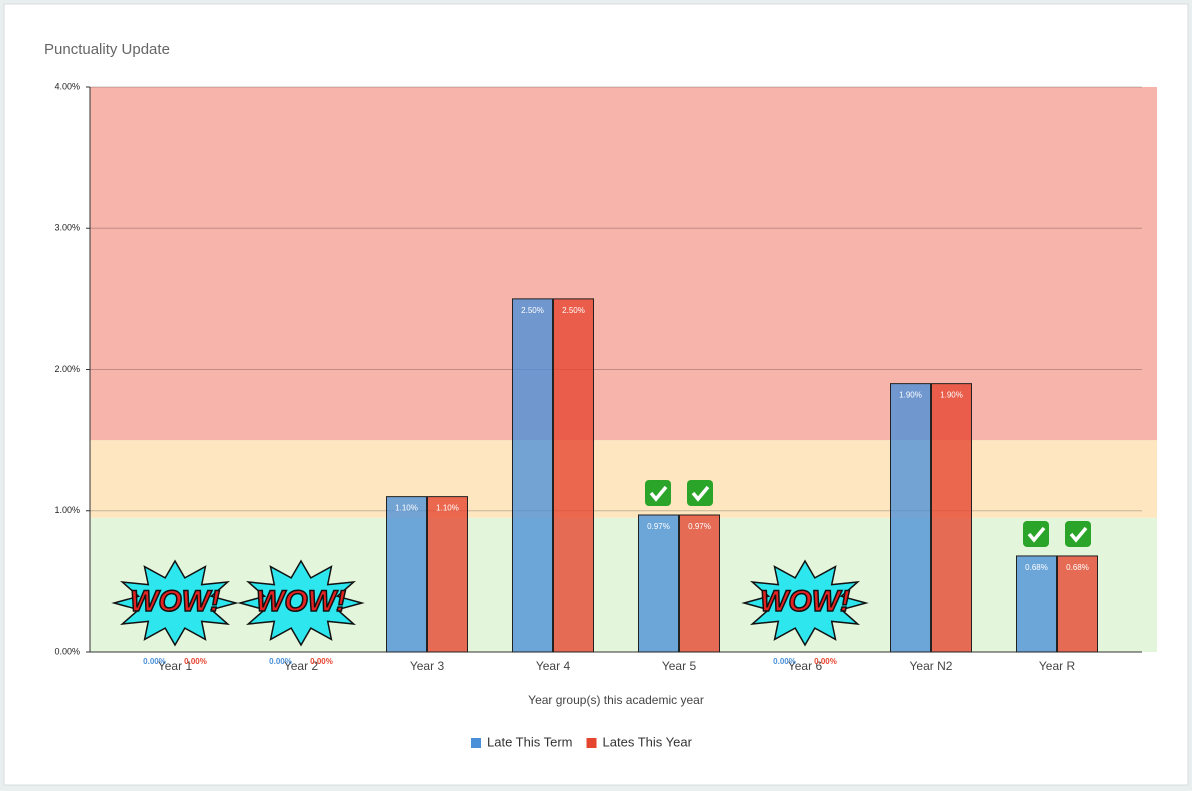 The image size is (1192, 791). What do you see at coordinates (107, 49) in the screenshot?
I see `chart-title: Punctuality Update` at bounding box center [107, 49].